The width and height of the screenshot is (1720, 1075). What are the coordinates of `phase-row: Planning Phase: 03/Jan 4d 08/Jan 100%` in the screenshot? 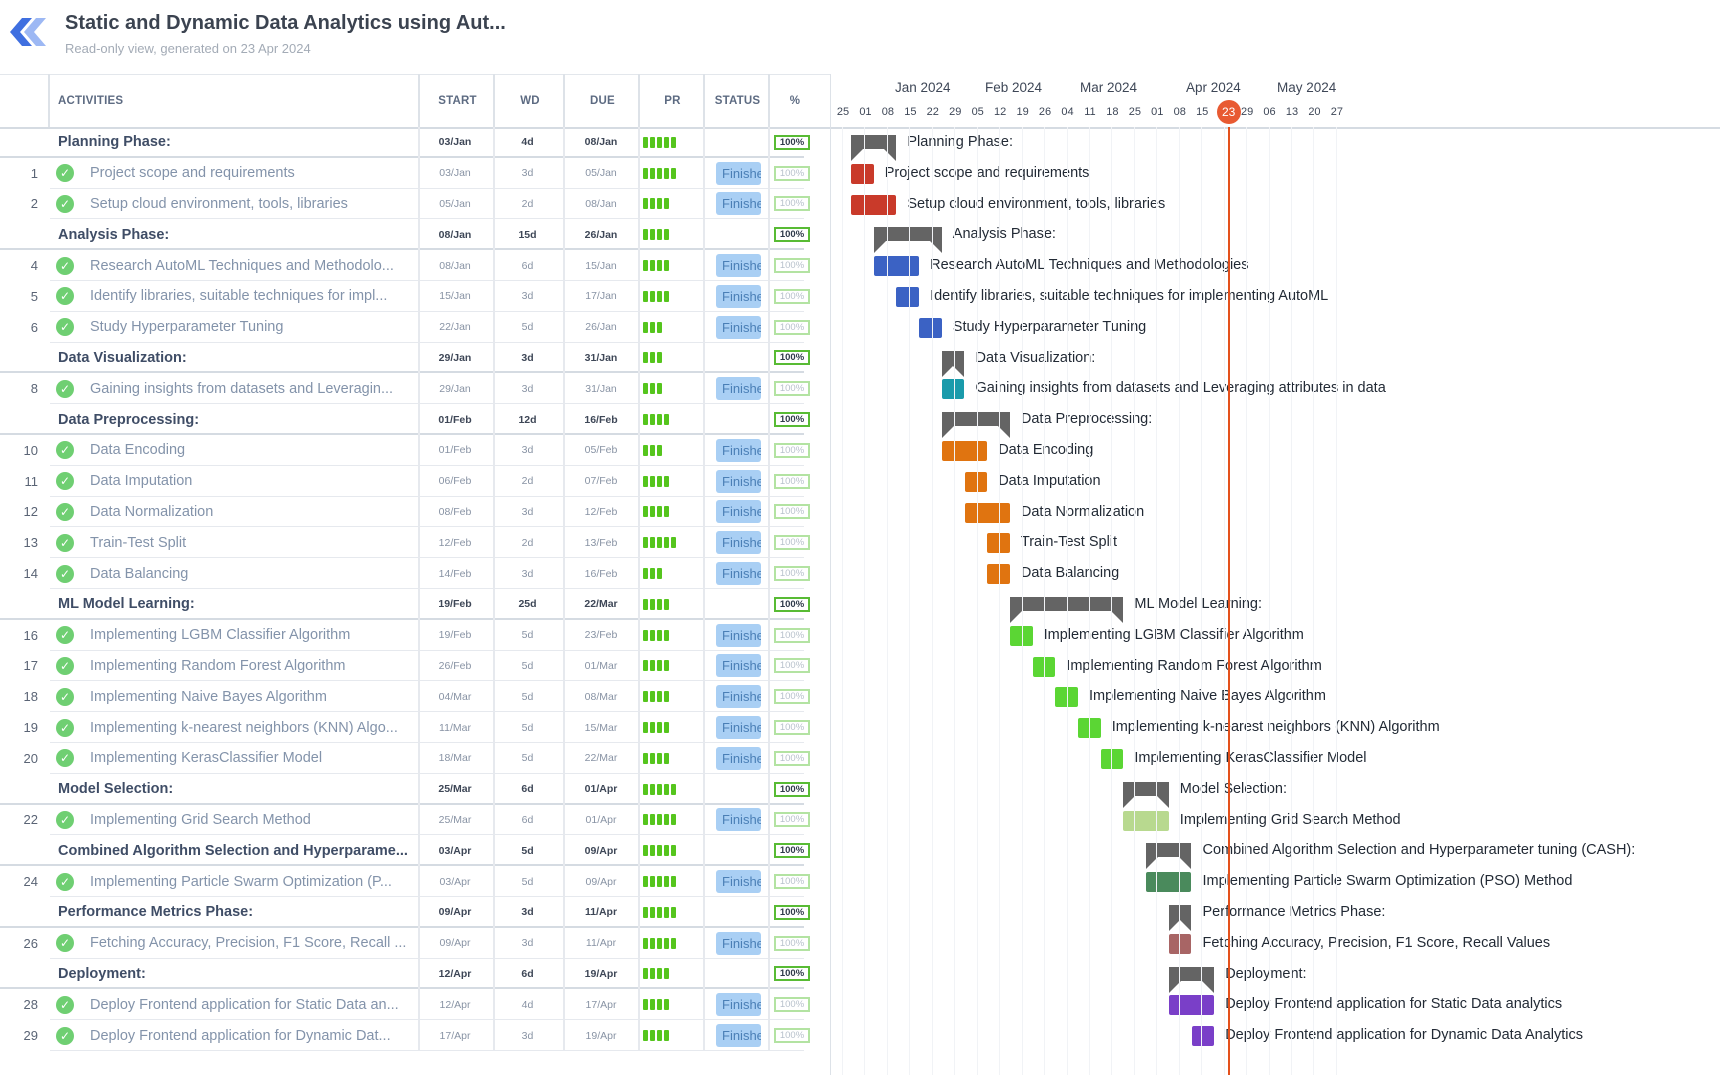 It's located at (415, 142).